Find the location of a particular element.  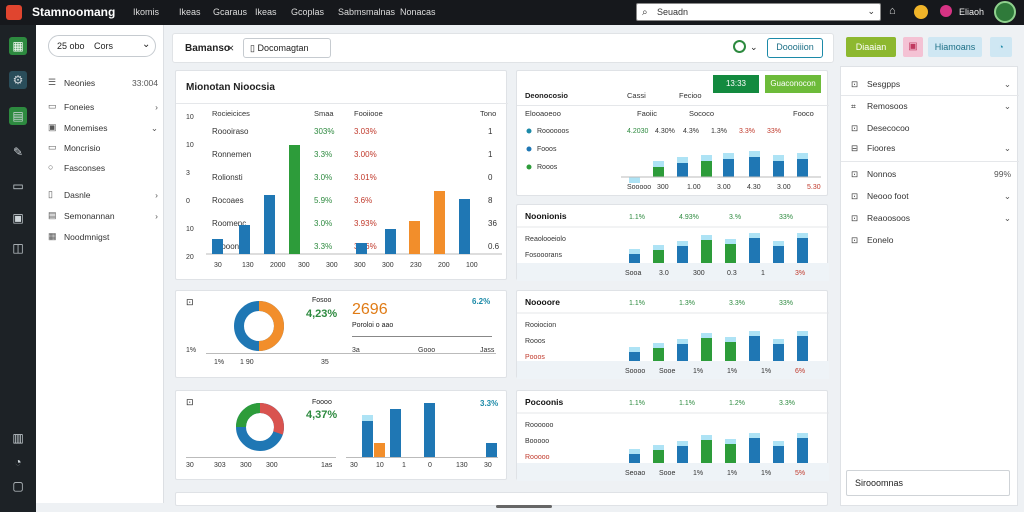

pct-label: 1.1% is located at coordinates (637, 217).